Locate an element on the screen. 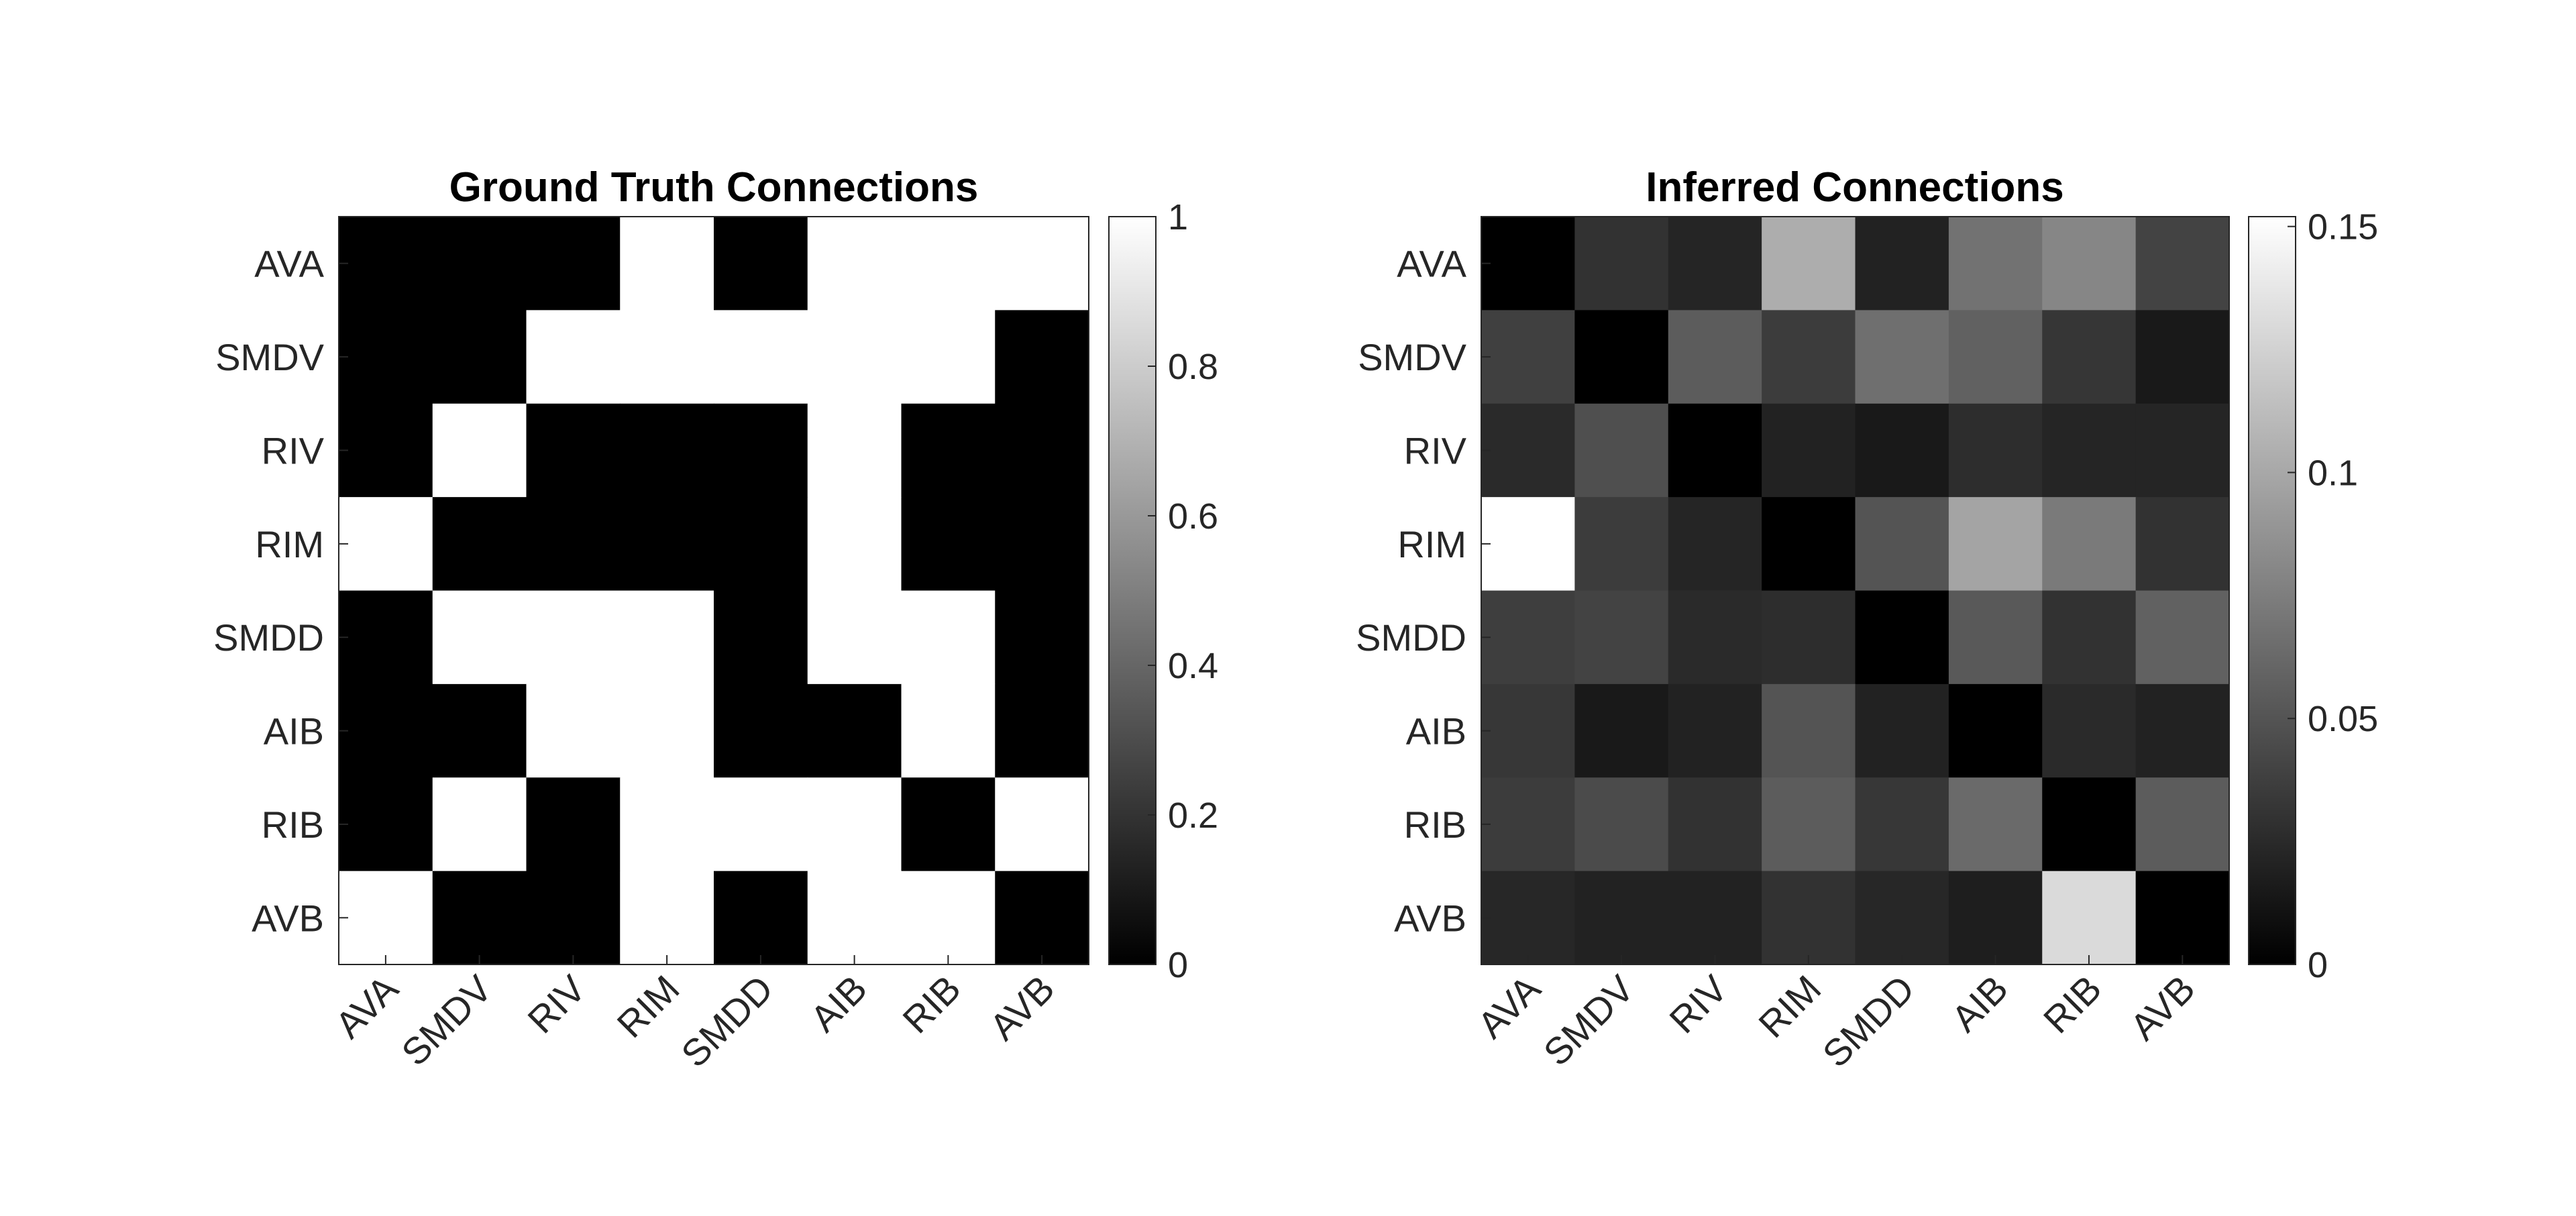 Image resolution: width=2576 pixels, height=1216 pixels. heatmap-cell-r3-c7 is located at coordinates (1042, 544).